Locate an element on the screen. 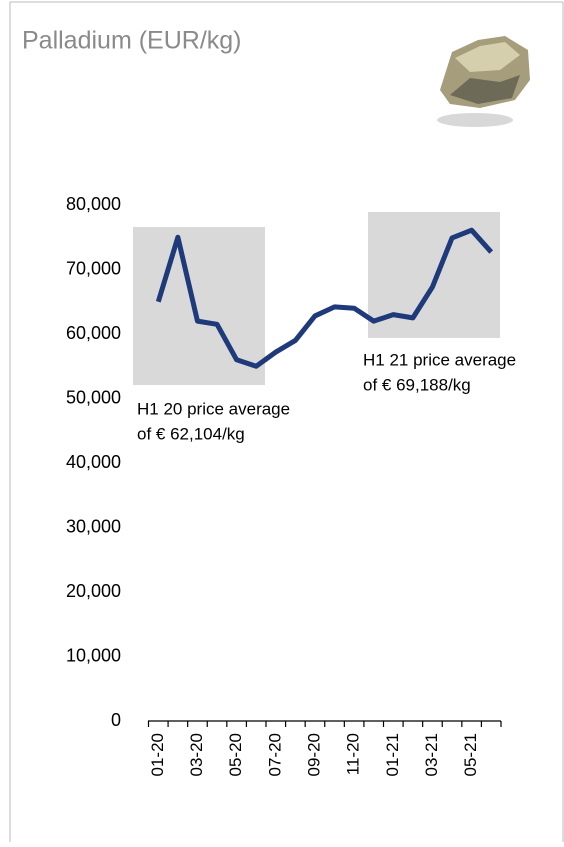  x-tick-label: 03-21 is located at coordinates (431, 754).